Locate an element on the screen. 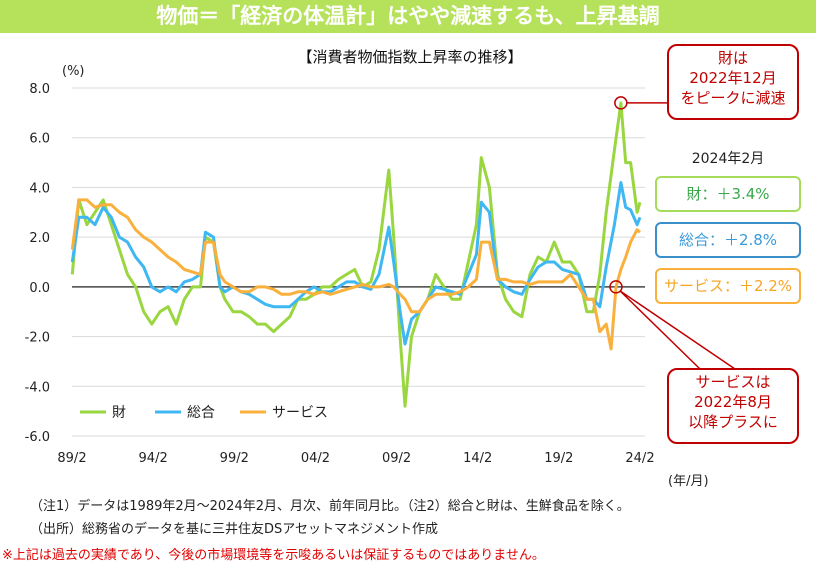  x-tick-label: 19/2 is located at coordinates (558, 458).